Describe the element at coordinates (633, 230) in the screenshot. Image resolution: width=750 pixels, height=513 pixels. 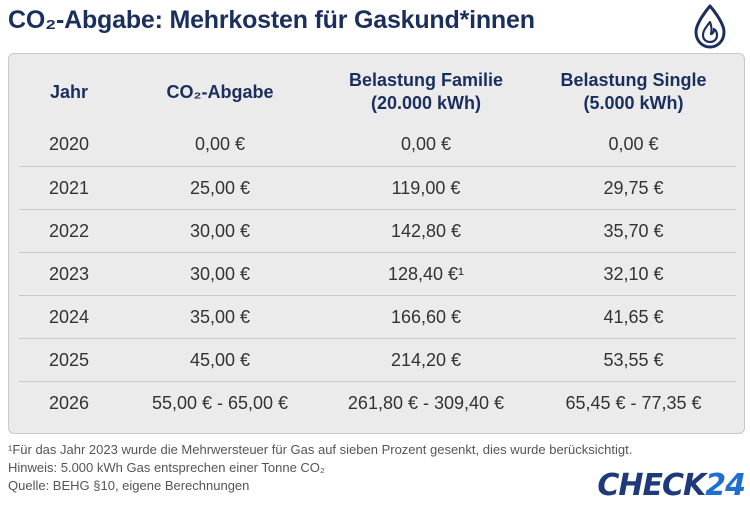
I see `cell-single: 35,70 €` at that location.